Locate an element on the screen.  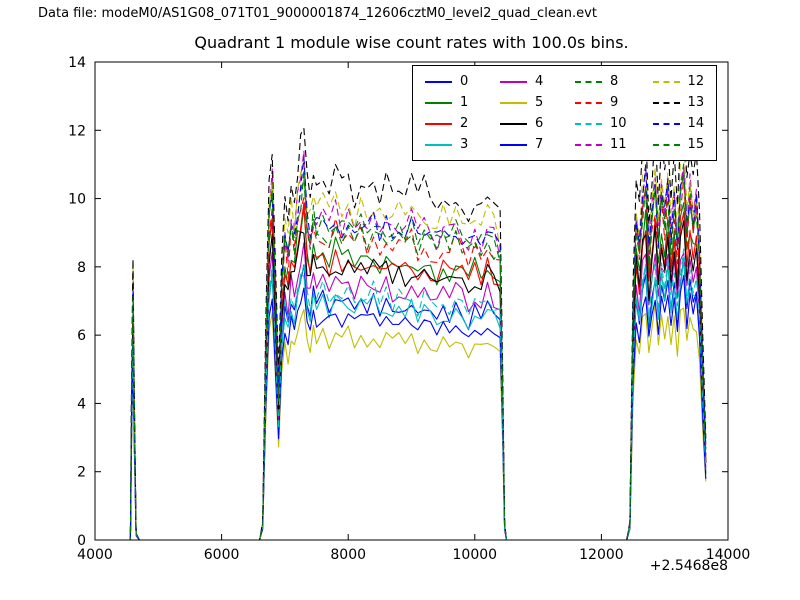
x-tick-label: 6000 is located at coordinates (222, 555).